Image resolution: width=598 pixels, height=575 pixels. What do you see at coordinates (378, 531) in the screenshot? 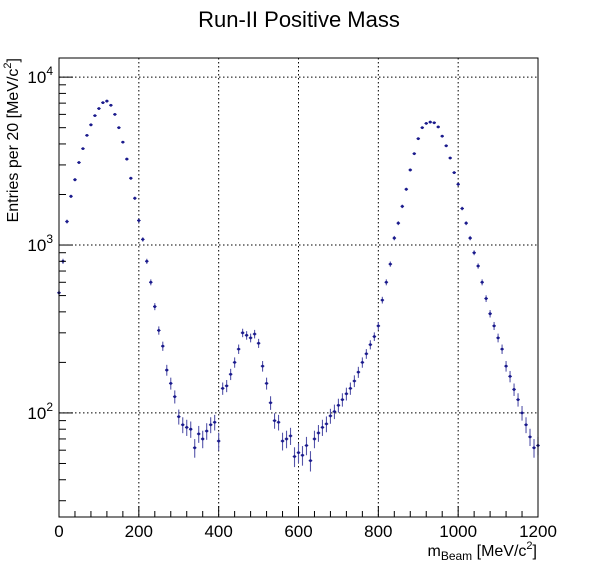
I see `x-tick-label: 800` at bounding box center [378, 531].